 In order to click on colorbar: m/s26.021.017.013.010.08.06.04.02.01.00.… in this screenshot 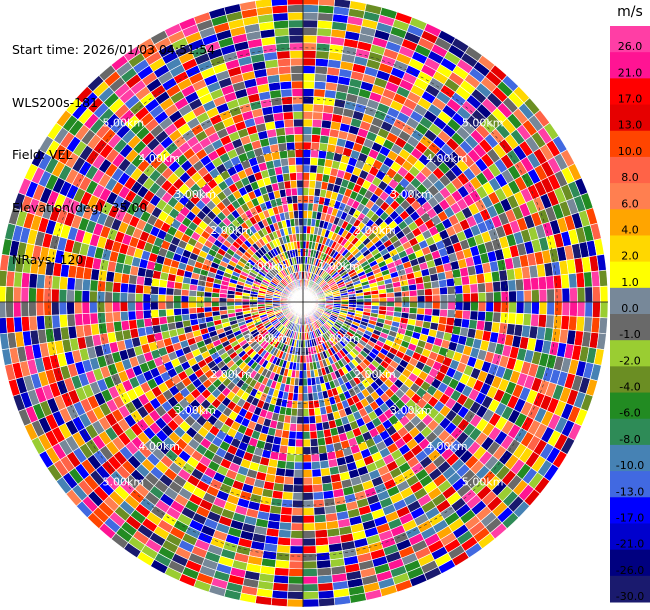, I will do `click(630, 303)`.